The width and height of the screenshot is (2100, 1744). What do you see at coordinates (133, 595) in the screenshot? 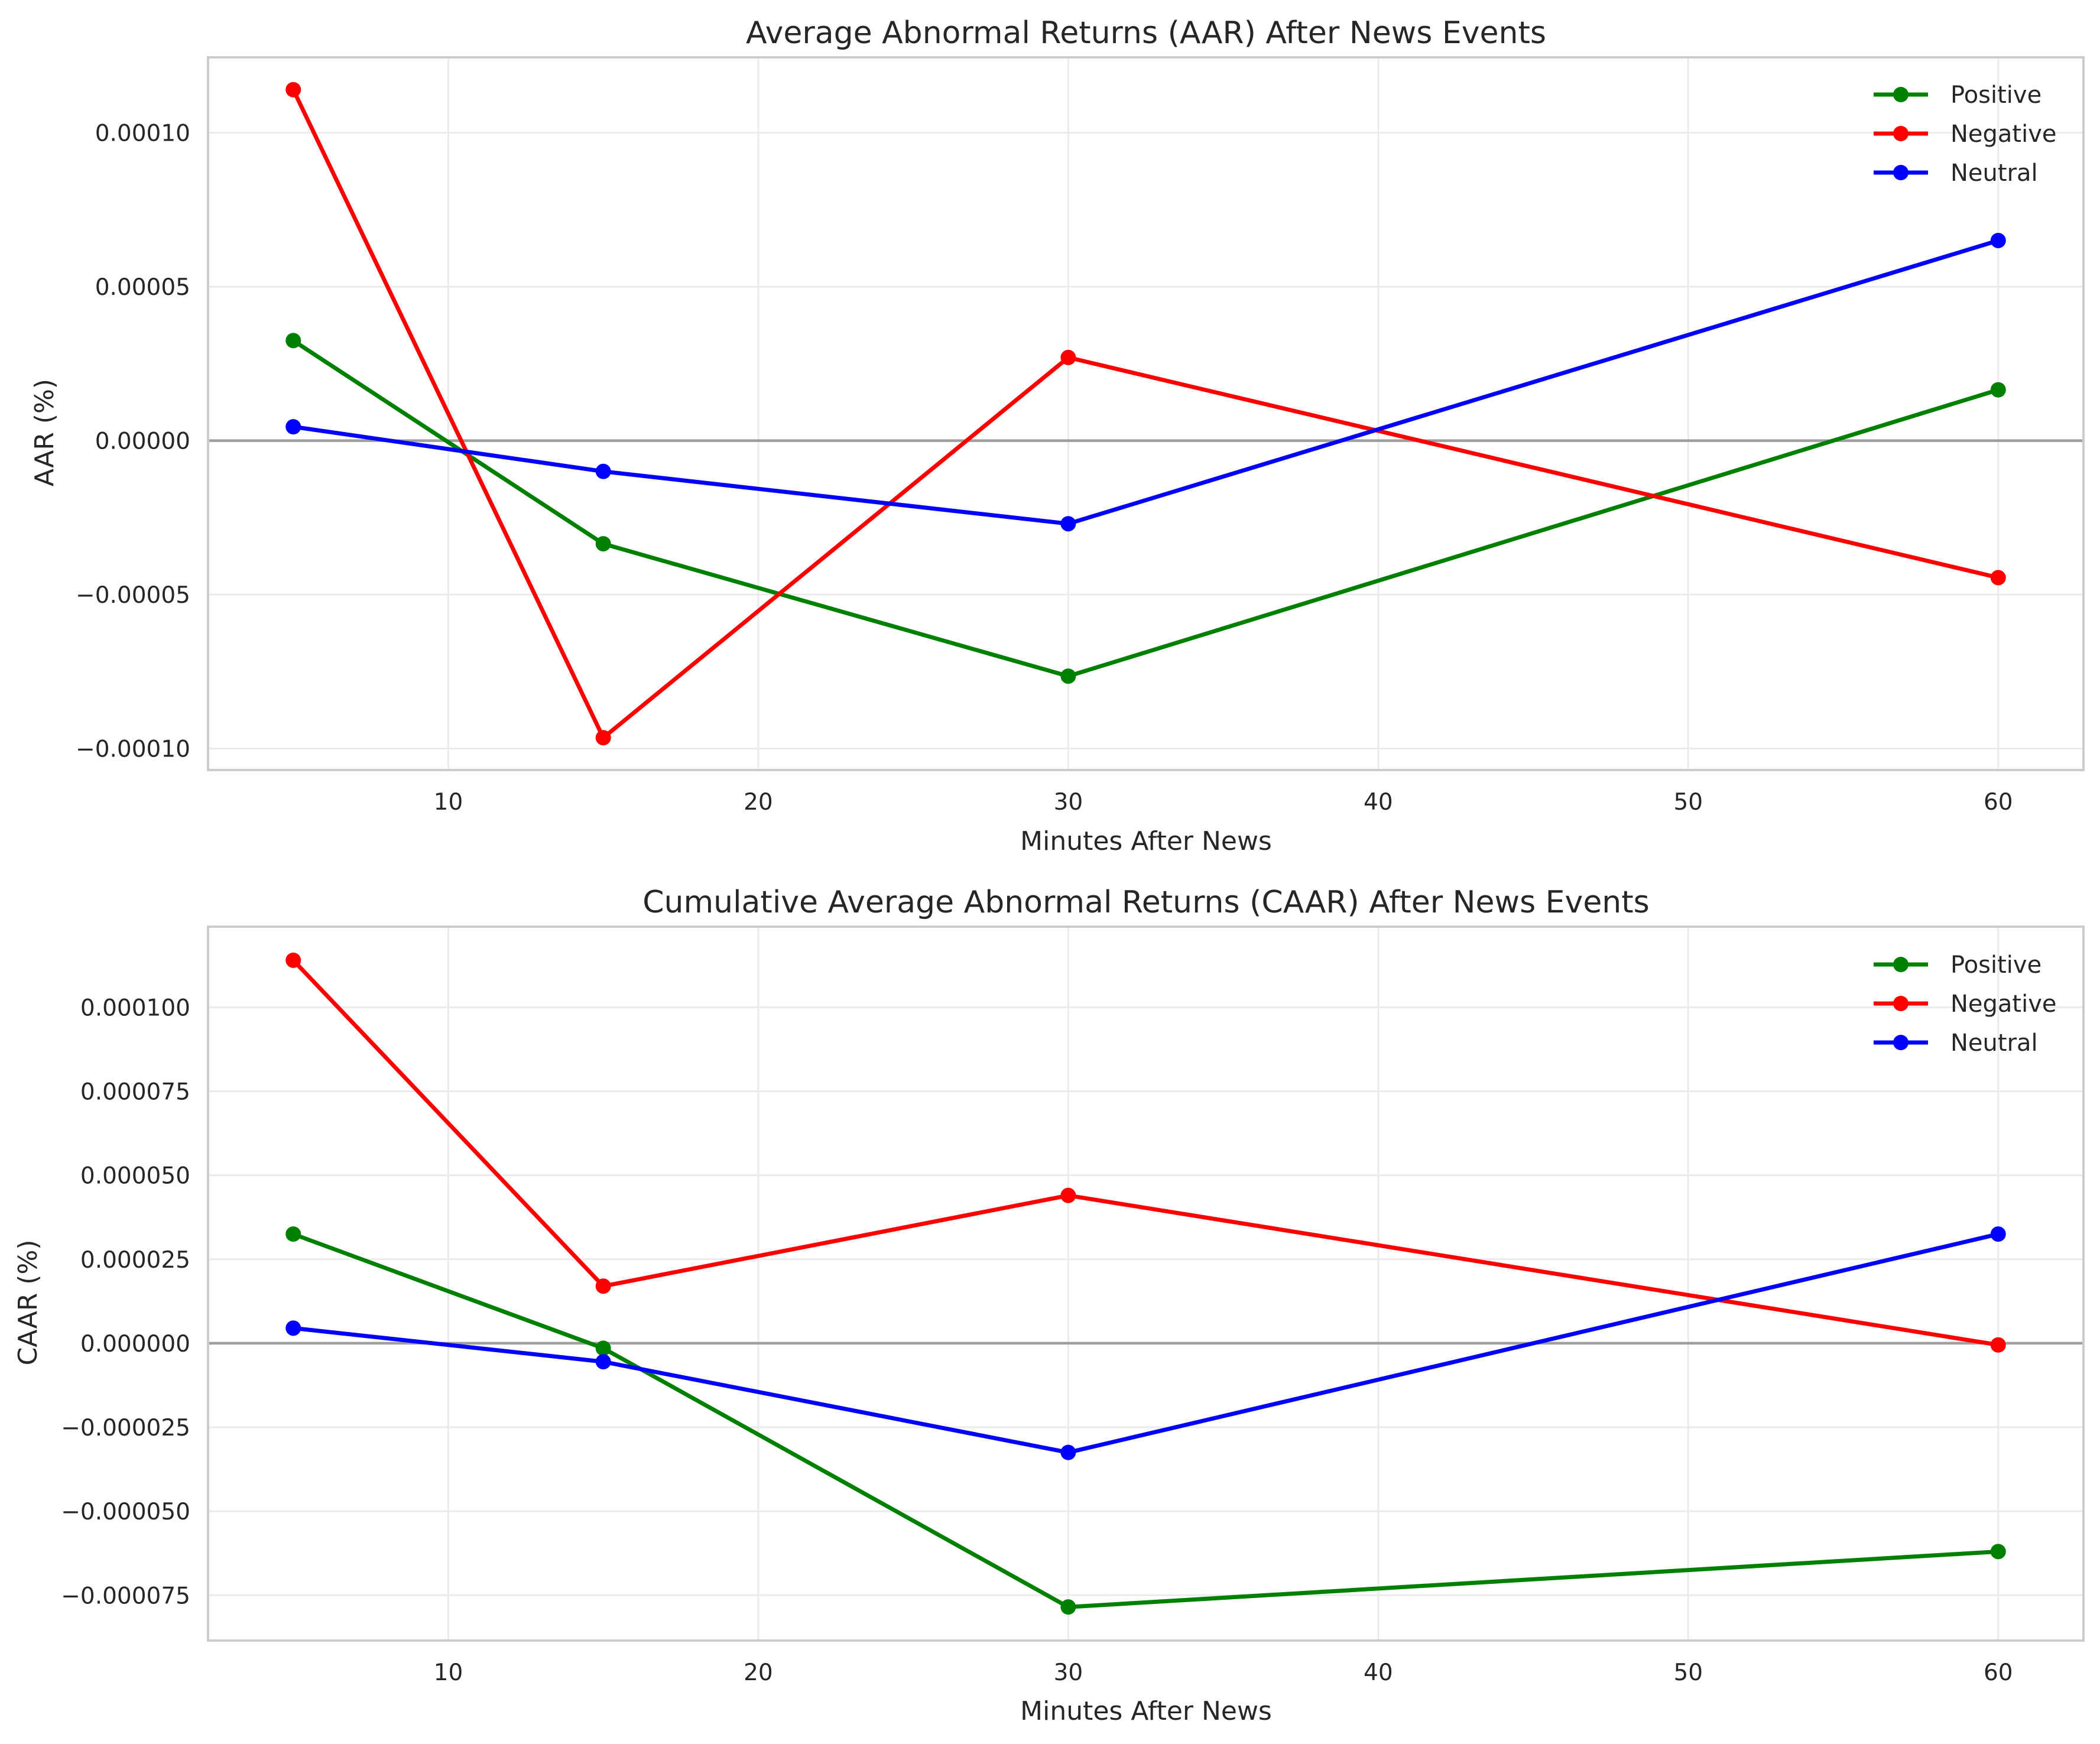
I see `y-tick-label: −0.00005` at bounding box center [133, 595].